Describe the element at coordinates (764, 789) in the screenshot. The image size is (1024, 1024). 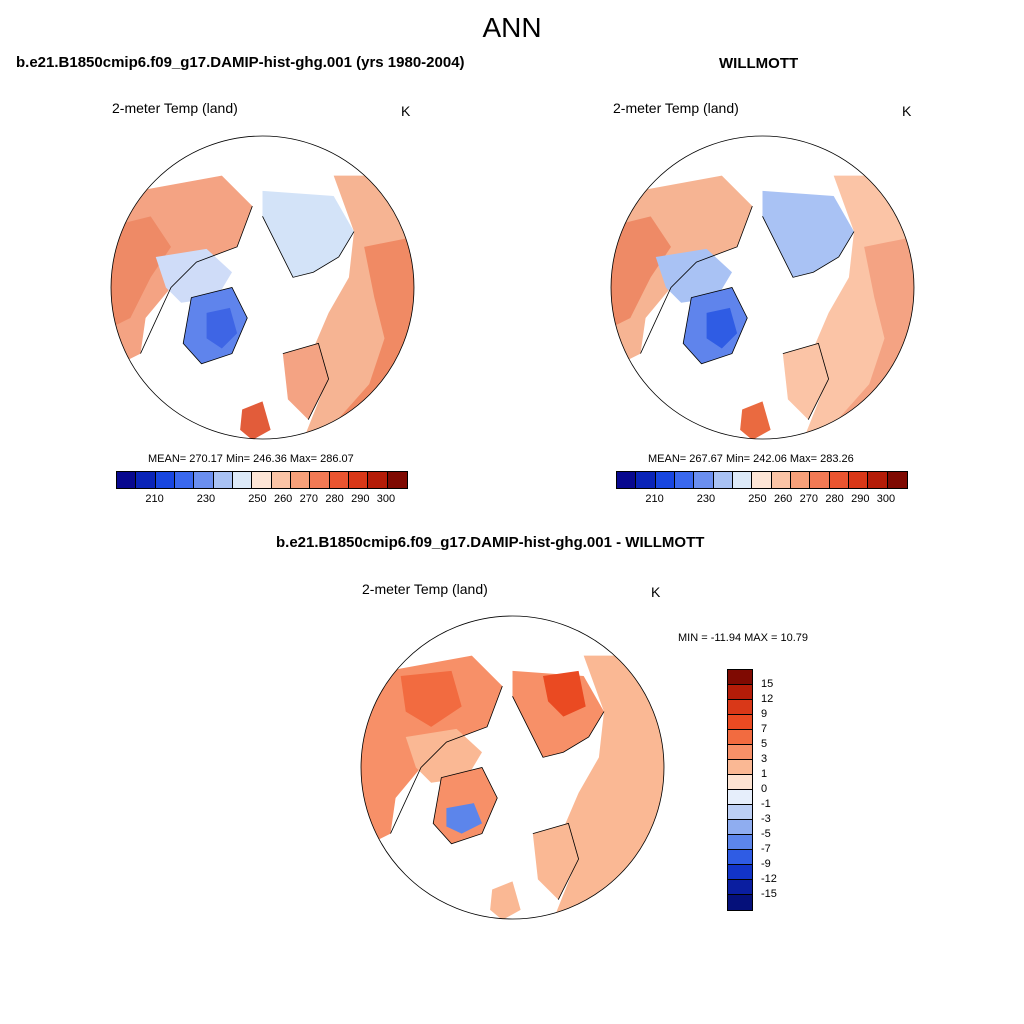
I see `colorbar-tick-label: 0` at that location.